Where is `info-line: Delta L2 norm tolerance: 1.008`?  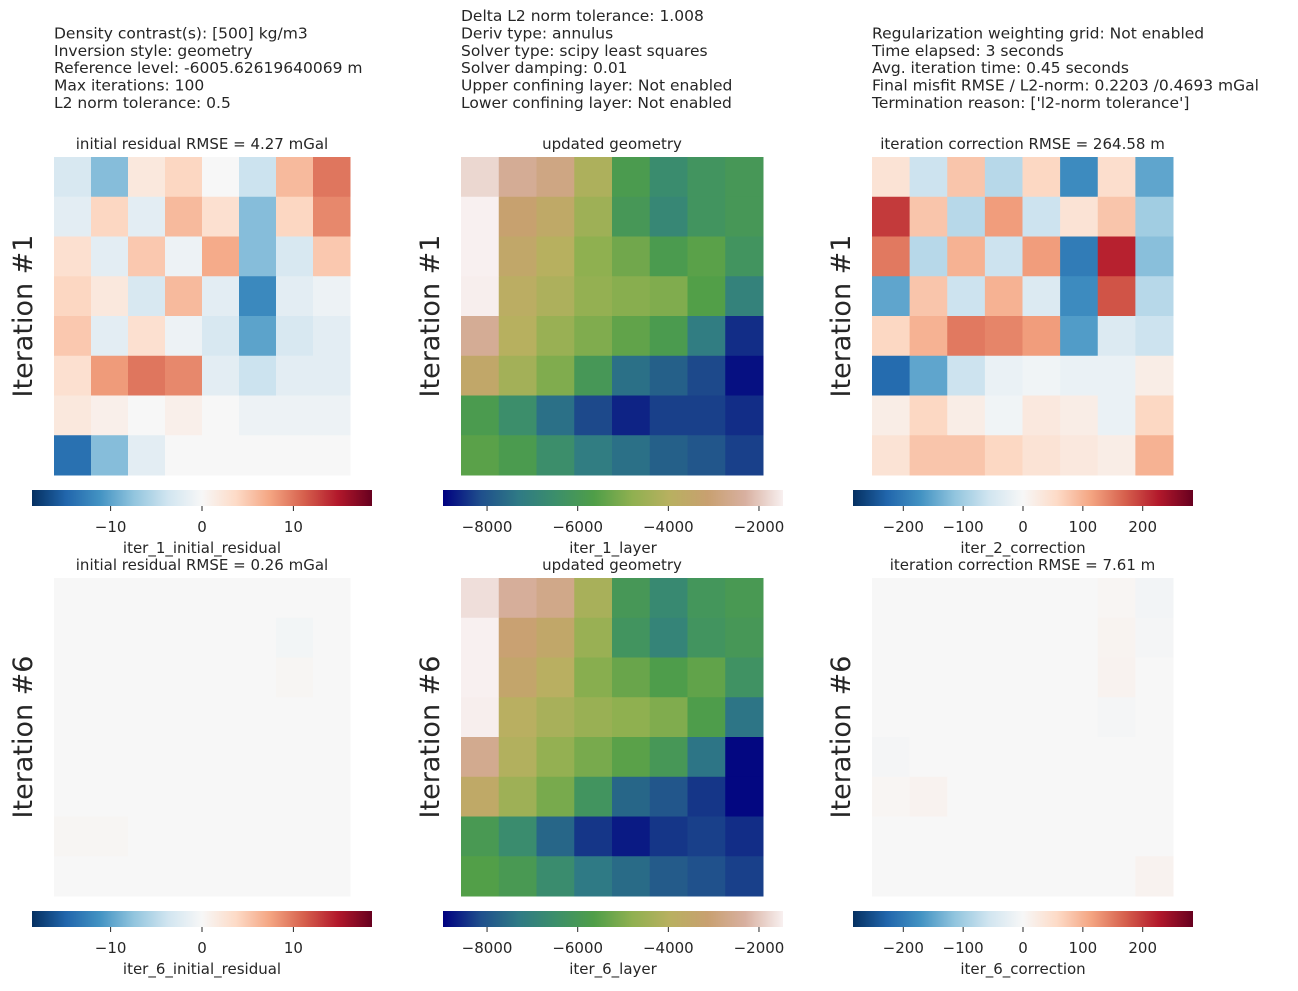 info-line: Delta L2 norm tolerance: 1.008 is located at coordinates (582, 16).